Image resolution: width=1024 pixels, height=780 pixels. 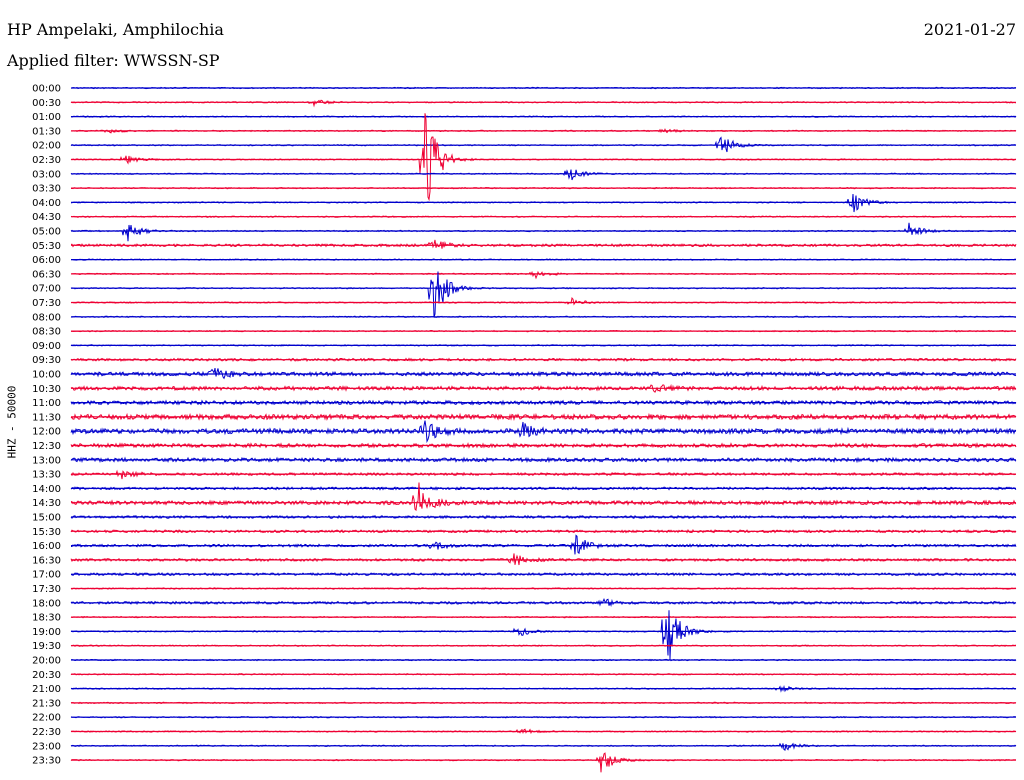 What do you see at coordinates (46, 274) in the screenshot?
I see `row-label: 06:30` at bounding box center [46, 274].